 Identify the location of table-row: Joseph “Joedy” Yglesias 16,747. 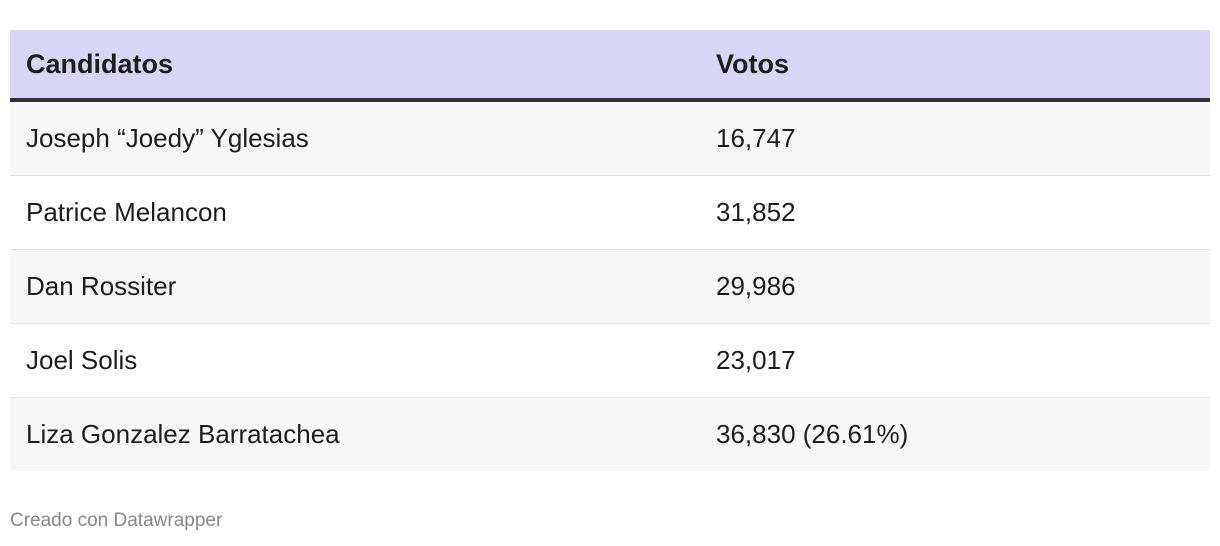
(610, 139).